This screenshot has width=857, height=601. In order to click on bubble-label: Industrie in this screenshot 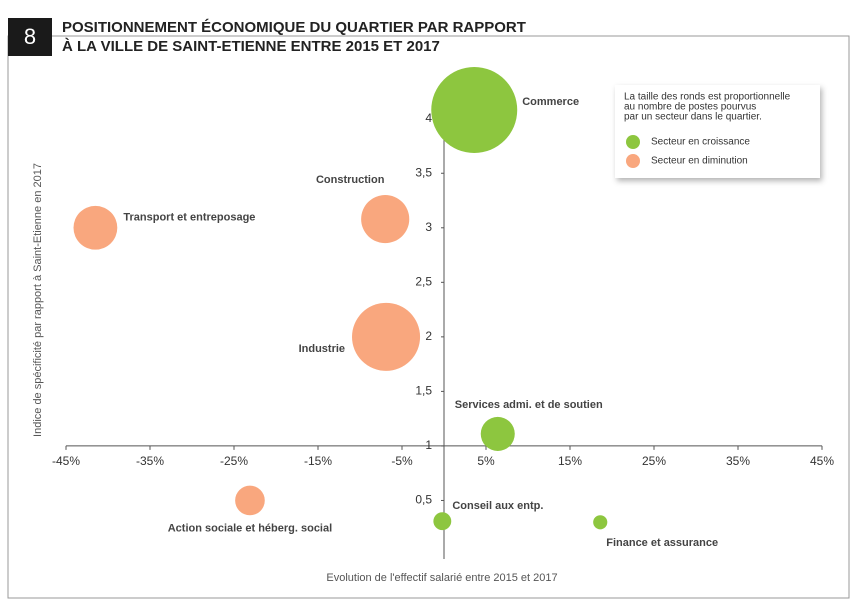, I will do `click(322, 349)`.